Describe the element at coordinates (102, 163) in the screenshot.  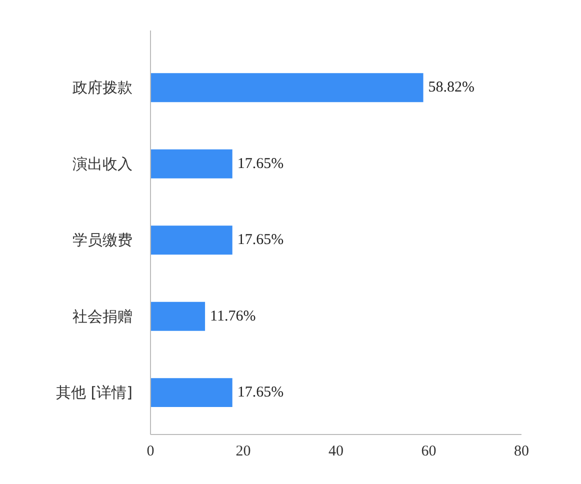
I see `y-tick-label: 演出收入` at that location.